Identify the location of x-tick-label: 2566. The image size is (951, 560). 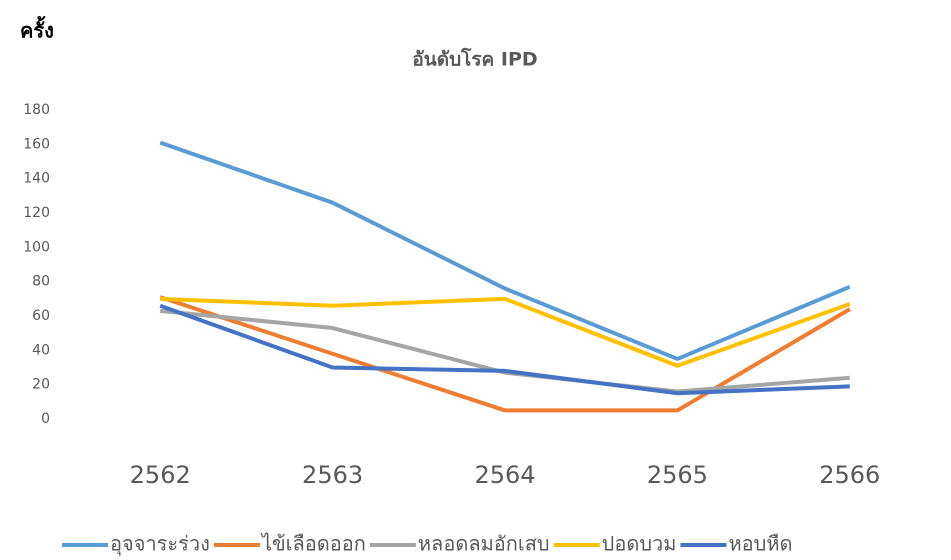
(849, 475).